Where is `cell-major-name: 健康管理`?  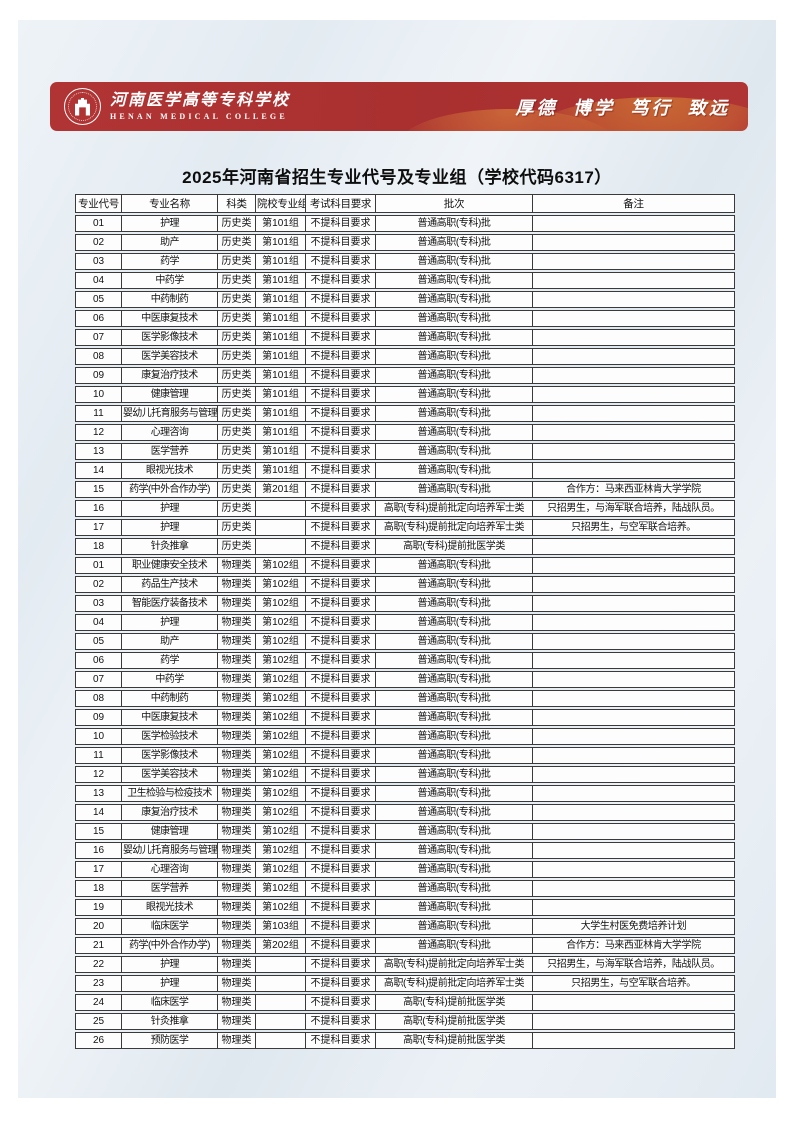
cell-major-name: 健康管理 is located at coordinates (169, 831).